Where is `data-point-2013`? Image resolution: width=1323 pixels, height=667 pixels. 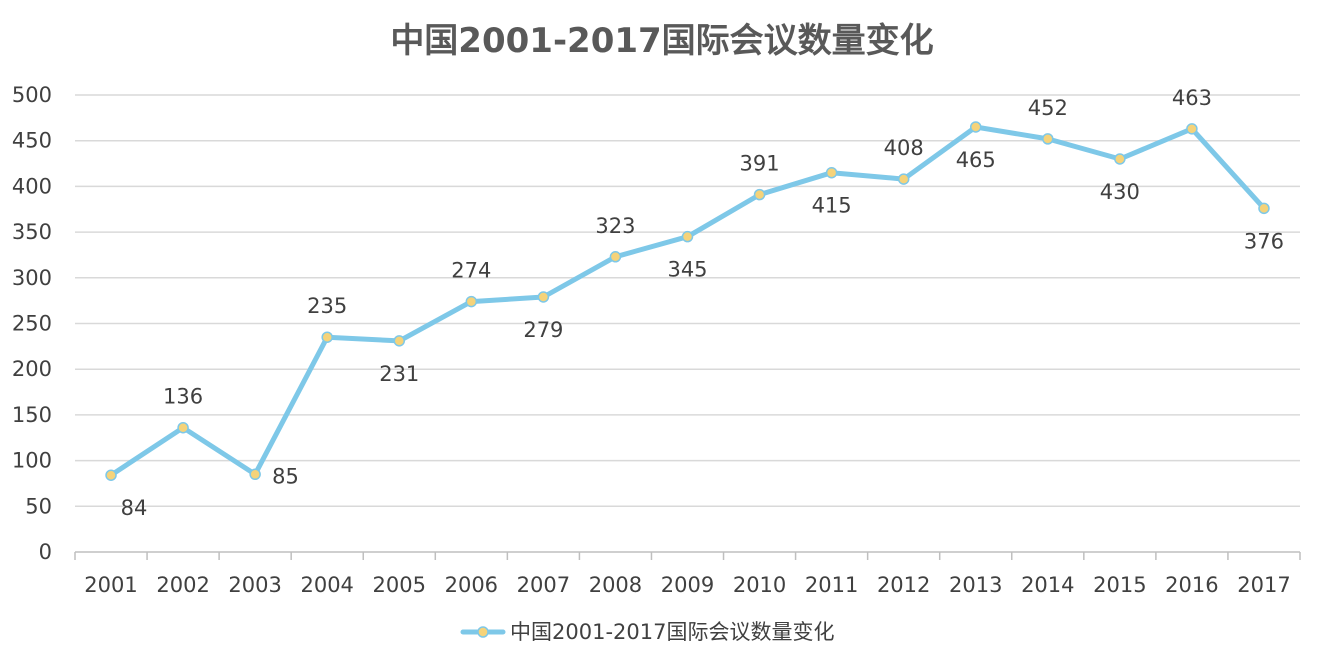 data-point-2013 is located at coordinates (975, 127).